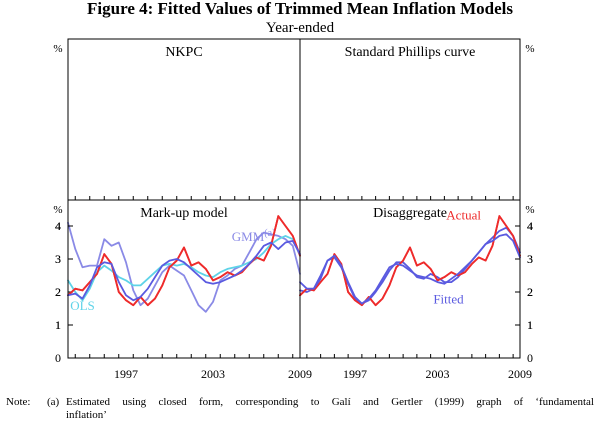 The image size is (600, 426). What do you see at coordinates (438, 374) in the screenshot?
I see `x-tick-label-disaggregate-2003: 2003` at bounding box center [438, 374].